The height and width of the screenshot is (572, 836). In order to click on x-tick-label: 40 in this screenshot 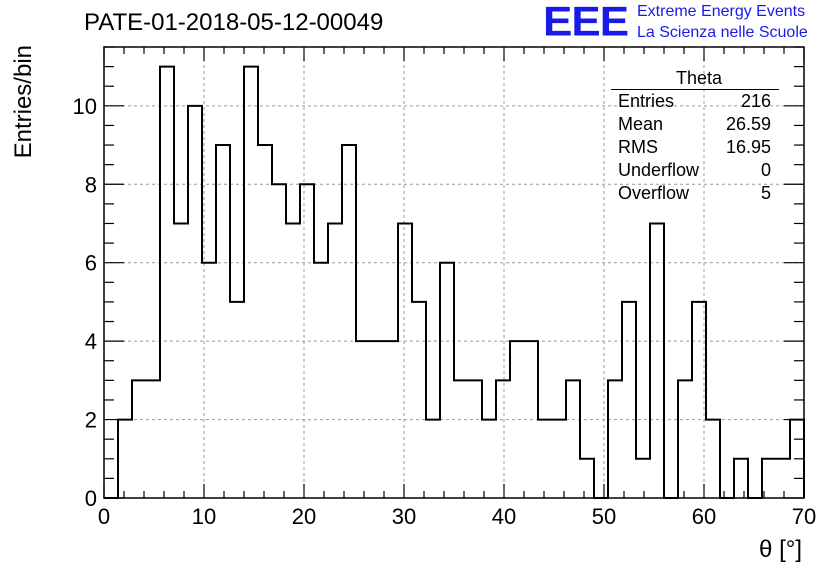, I will do `click(504, 516)`.